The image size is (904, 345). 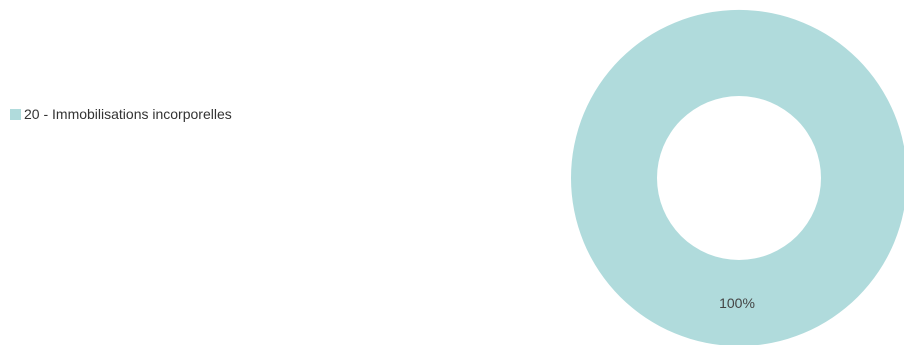 I want to click on chart-legend: 20 - Immobilisations incorporelles, so click(x=121, y=114).